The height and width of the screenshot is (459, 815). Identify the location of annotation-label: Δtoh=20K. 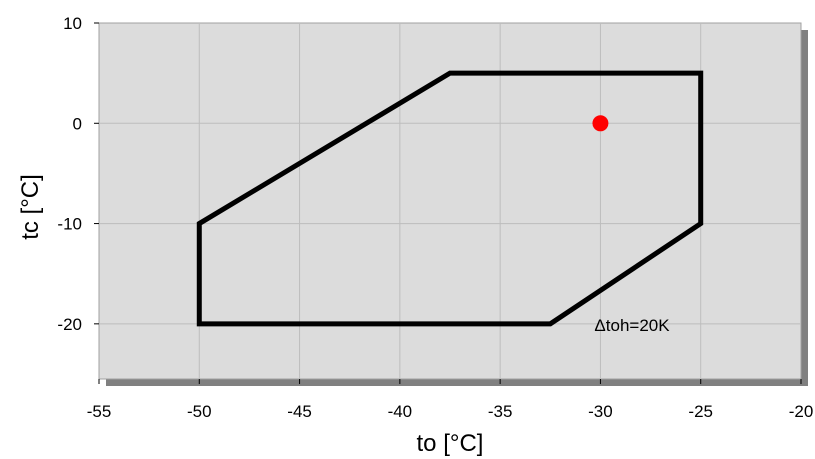
(632, 325).